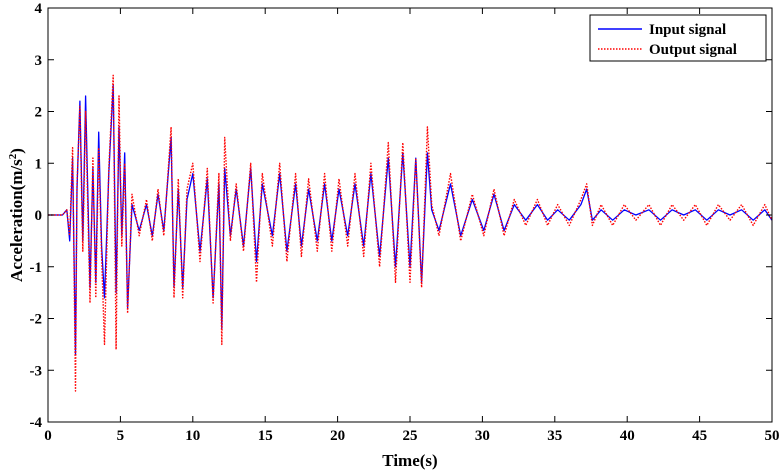  What do you see at coordinates (13, 156) in the screenshot?
I see `y-axis-label-superscript: 2` at bounding box center [13, 156].